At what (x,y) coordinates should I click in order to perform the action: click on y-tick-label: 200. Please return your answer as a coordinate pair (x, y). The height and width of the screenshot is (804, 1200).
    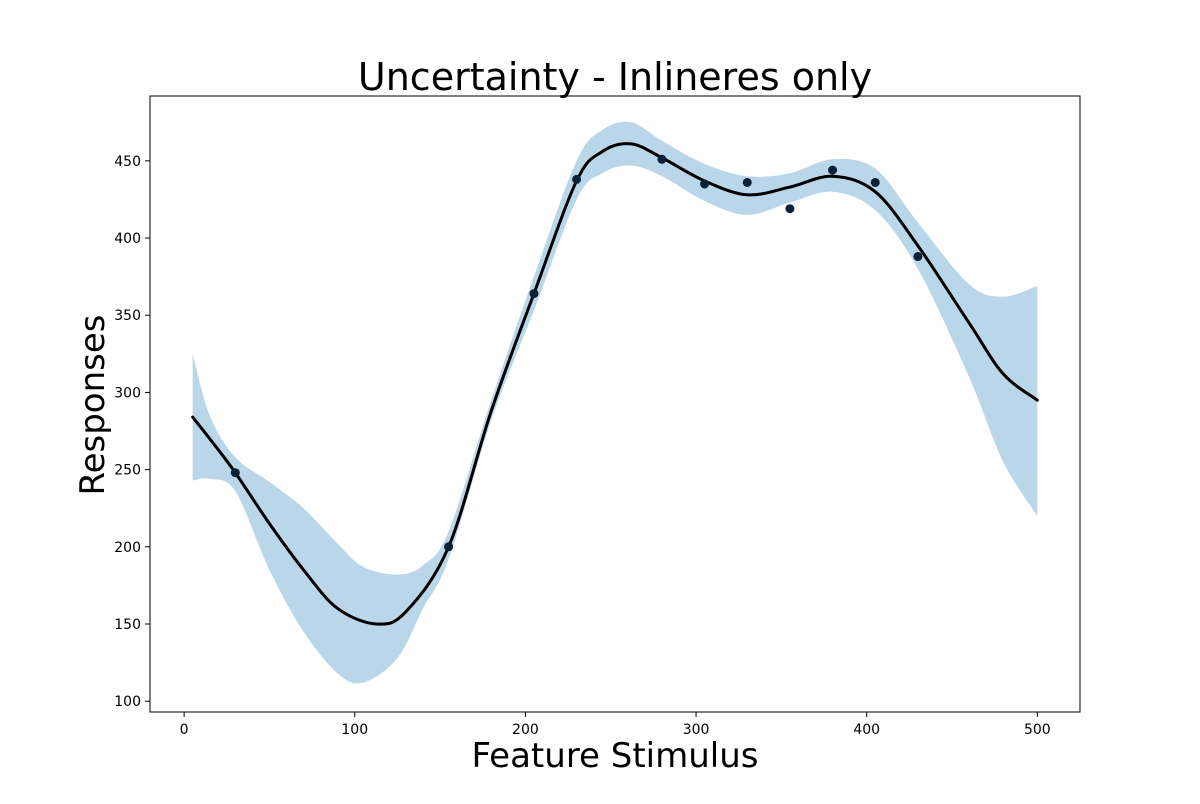
    Looking at the image, I should click on (127, 548).